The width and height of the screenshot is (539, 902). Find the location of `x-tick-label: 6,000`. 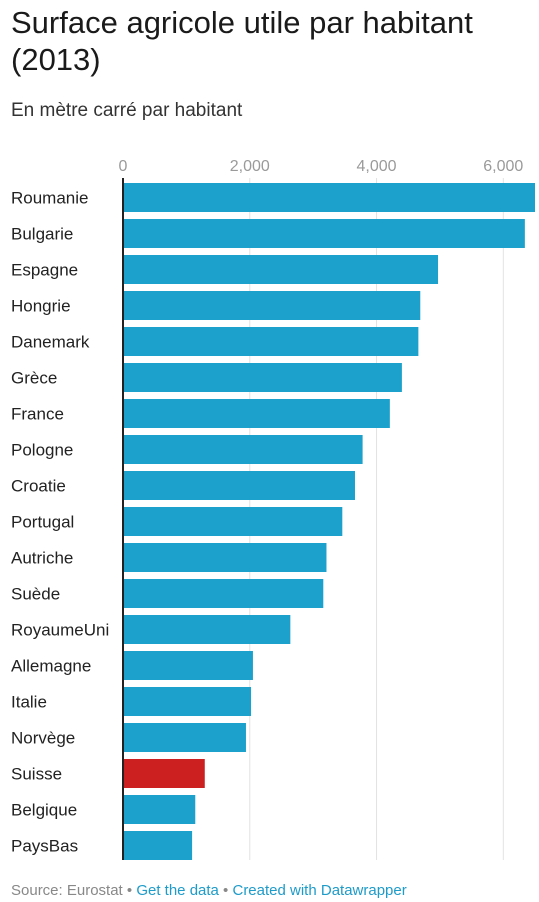

x-tick-label: 6,000 is located at coordinates (503, 166).